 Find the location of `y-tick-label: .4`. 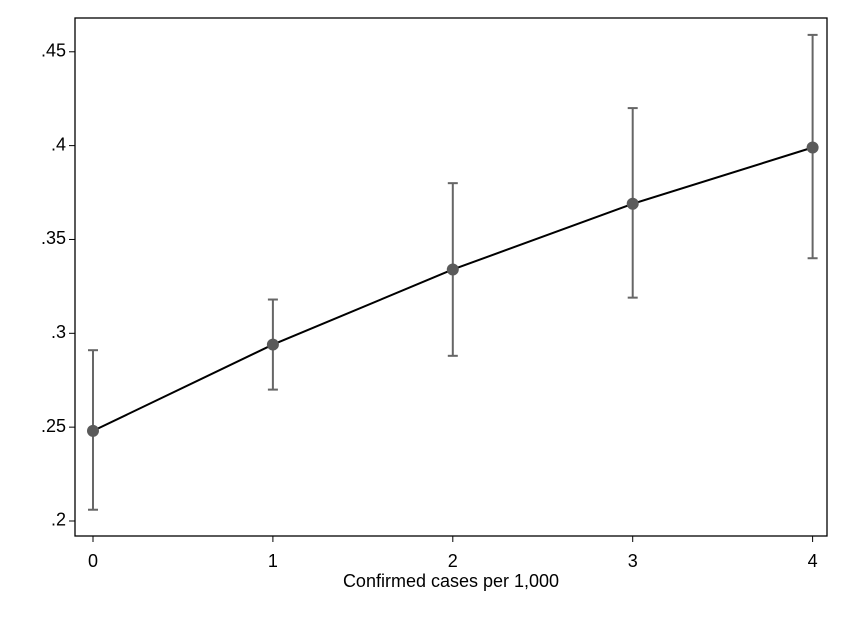

y-tick-label: .4 is located at coordinates (58, 144).